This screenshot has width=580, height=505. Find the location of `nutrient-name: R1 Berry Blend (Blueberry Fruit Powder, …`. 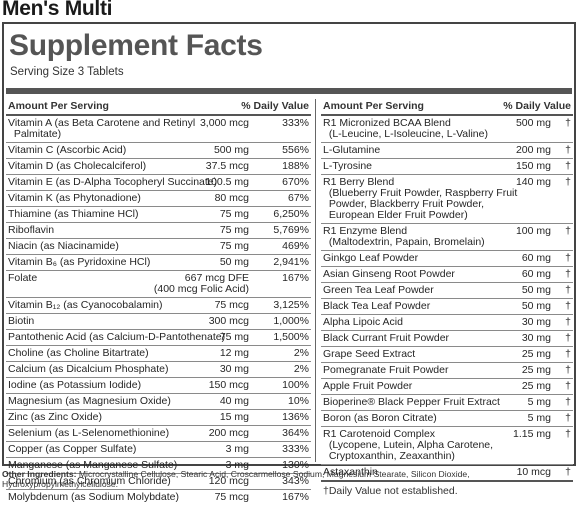

nutrient-name: R1 Berry Blend (Blueberry Fruit Powder, … is located at coordinates (420, 198).